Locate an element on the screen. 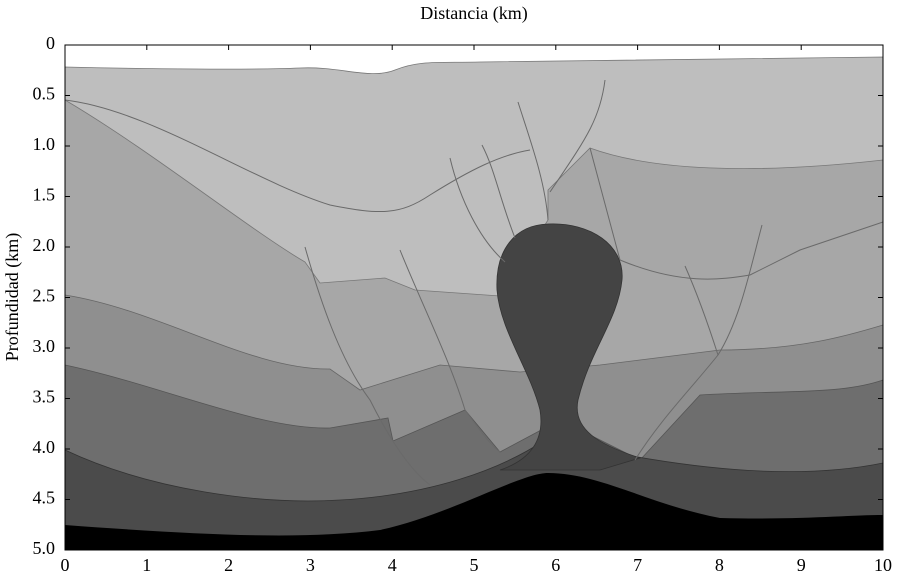 The image size is (900, 579). y-tick-label: 3.0 is located at coordinates (44, 346).